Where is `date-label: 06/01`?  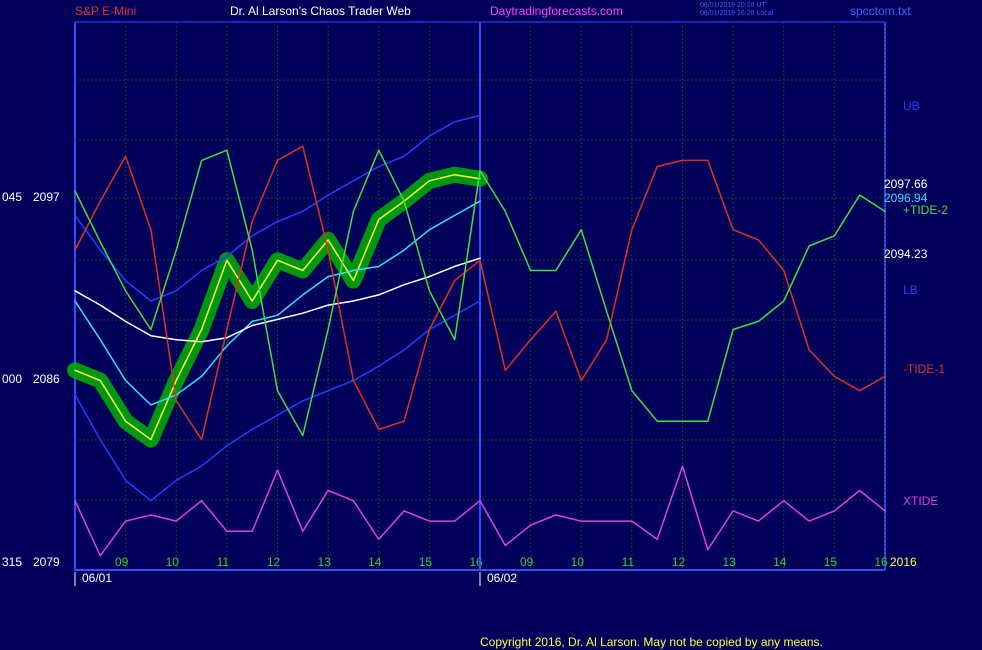 date-label: 06/01 is located at coordinates (97, 578).